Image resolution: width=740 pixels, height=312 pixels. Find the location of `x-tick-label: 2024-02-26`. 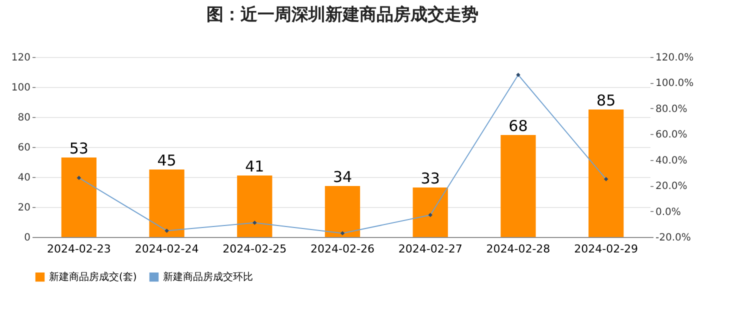

x-tick-label: 2024-02-26 is located at coordinates (342, 249).